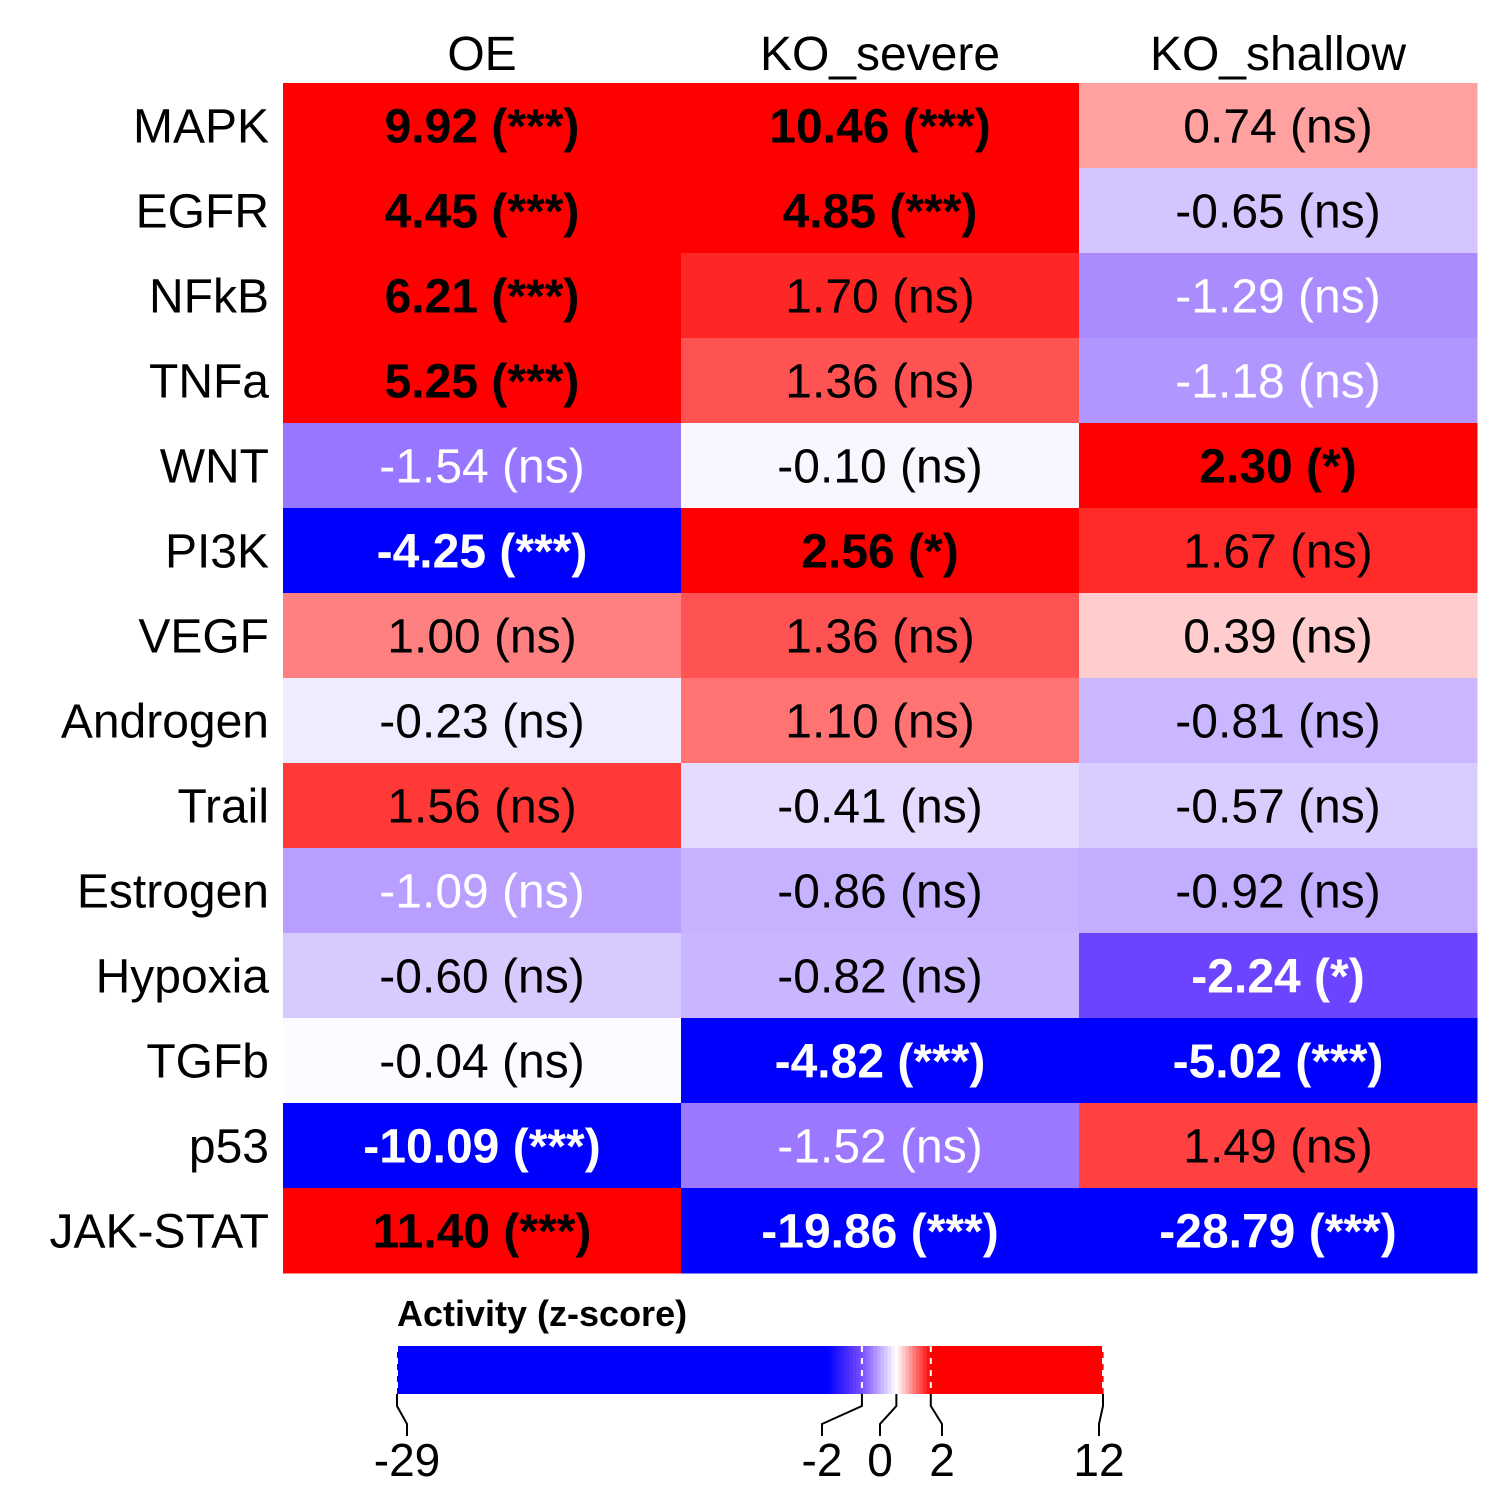 The height and width of the screenshot is (1500, 1500). Describe the element at coordinates (1277, 382) in the screenshot. I see `cell-value-label: -1.18 (ns)` at that location.